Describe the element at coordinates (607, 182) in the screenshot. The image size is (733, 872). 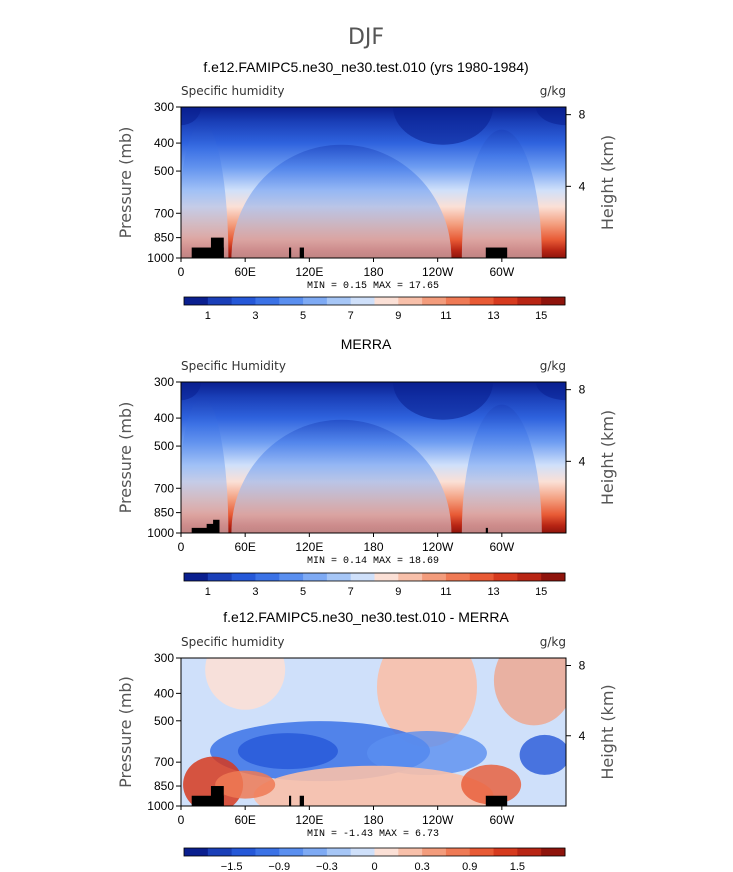
I see `y2-axis-title: Height (km)` at that location.